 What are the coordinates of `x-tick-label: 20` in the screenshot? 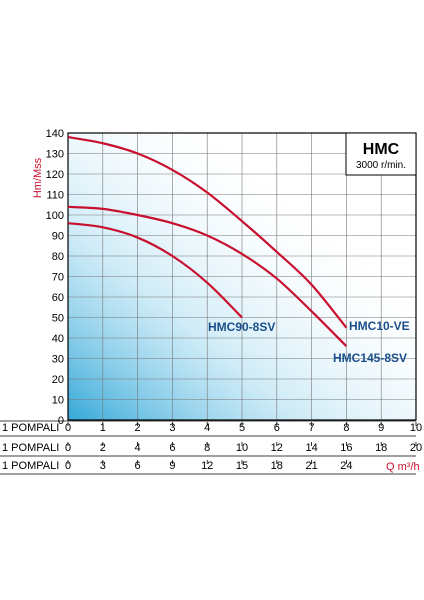 It's located at (416, 448).